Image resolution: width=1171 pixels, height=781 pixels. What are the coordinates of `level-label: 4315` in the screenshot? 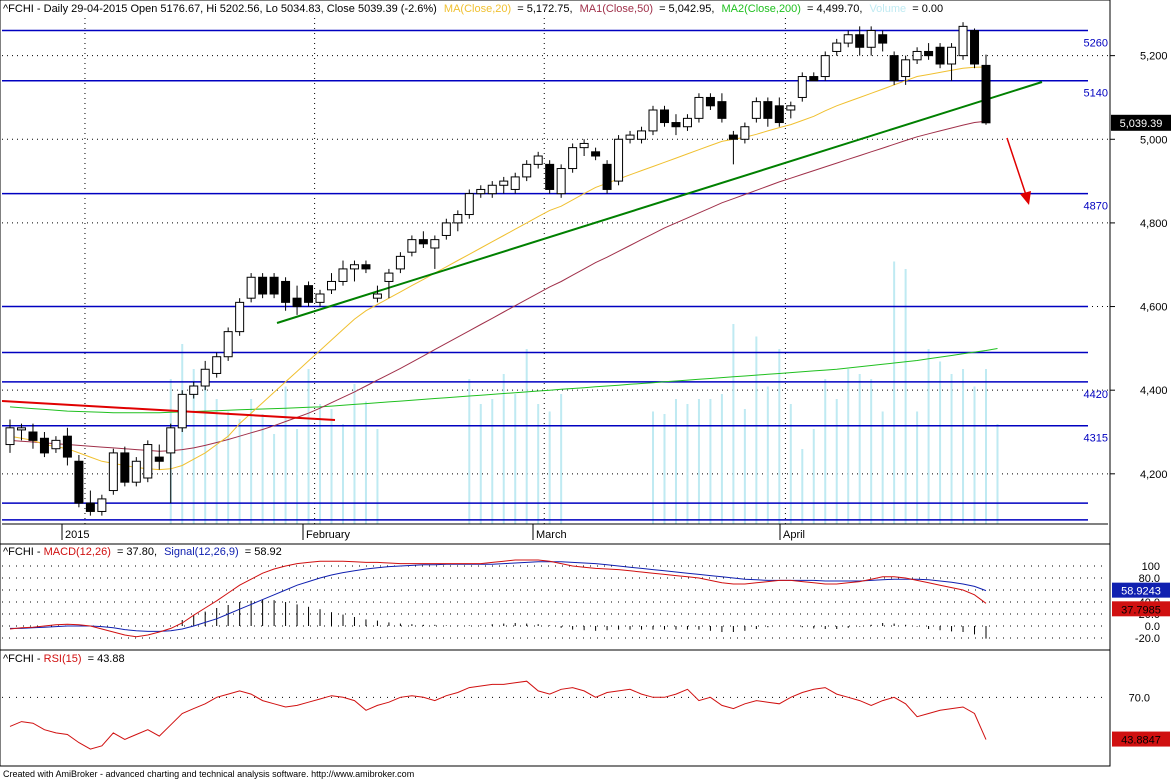 It's located at (1096, 439).